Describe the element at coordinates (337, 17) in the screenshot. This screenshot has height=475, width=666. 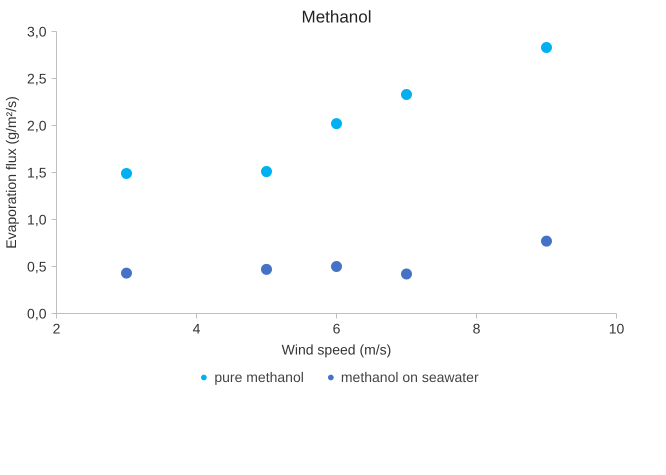
I see `chart-title: Methanol` at that location.